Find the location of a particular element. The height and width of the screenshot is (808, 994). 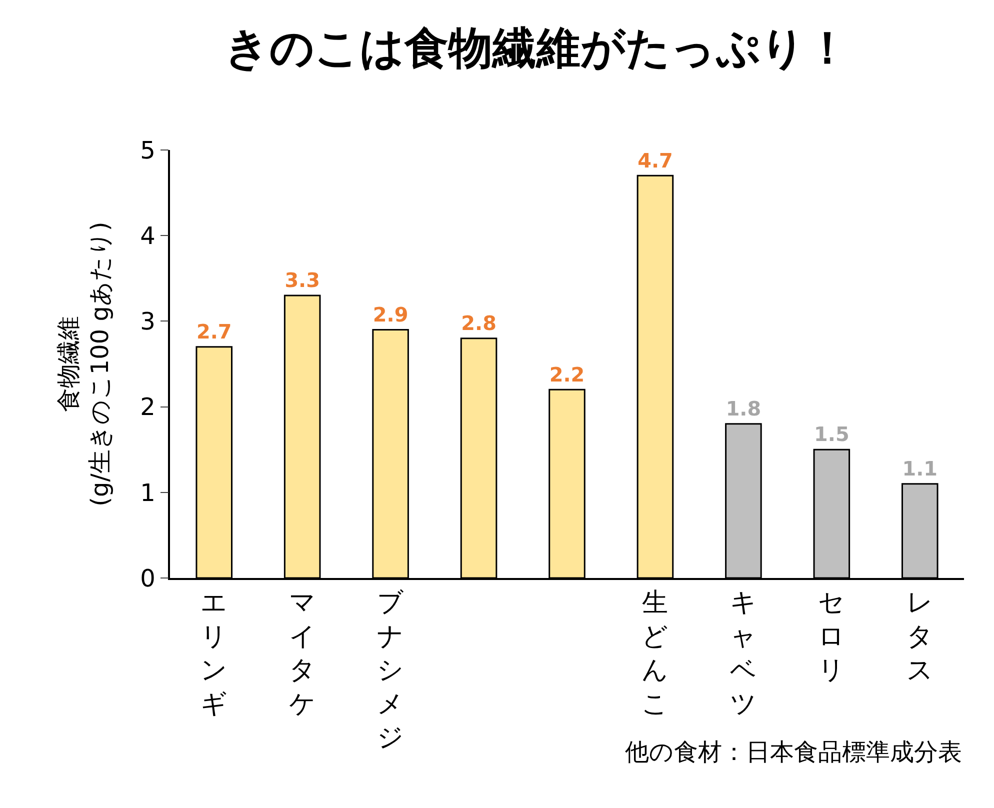

y-tick-label: 5 is located at coordinates (148, 150).